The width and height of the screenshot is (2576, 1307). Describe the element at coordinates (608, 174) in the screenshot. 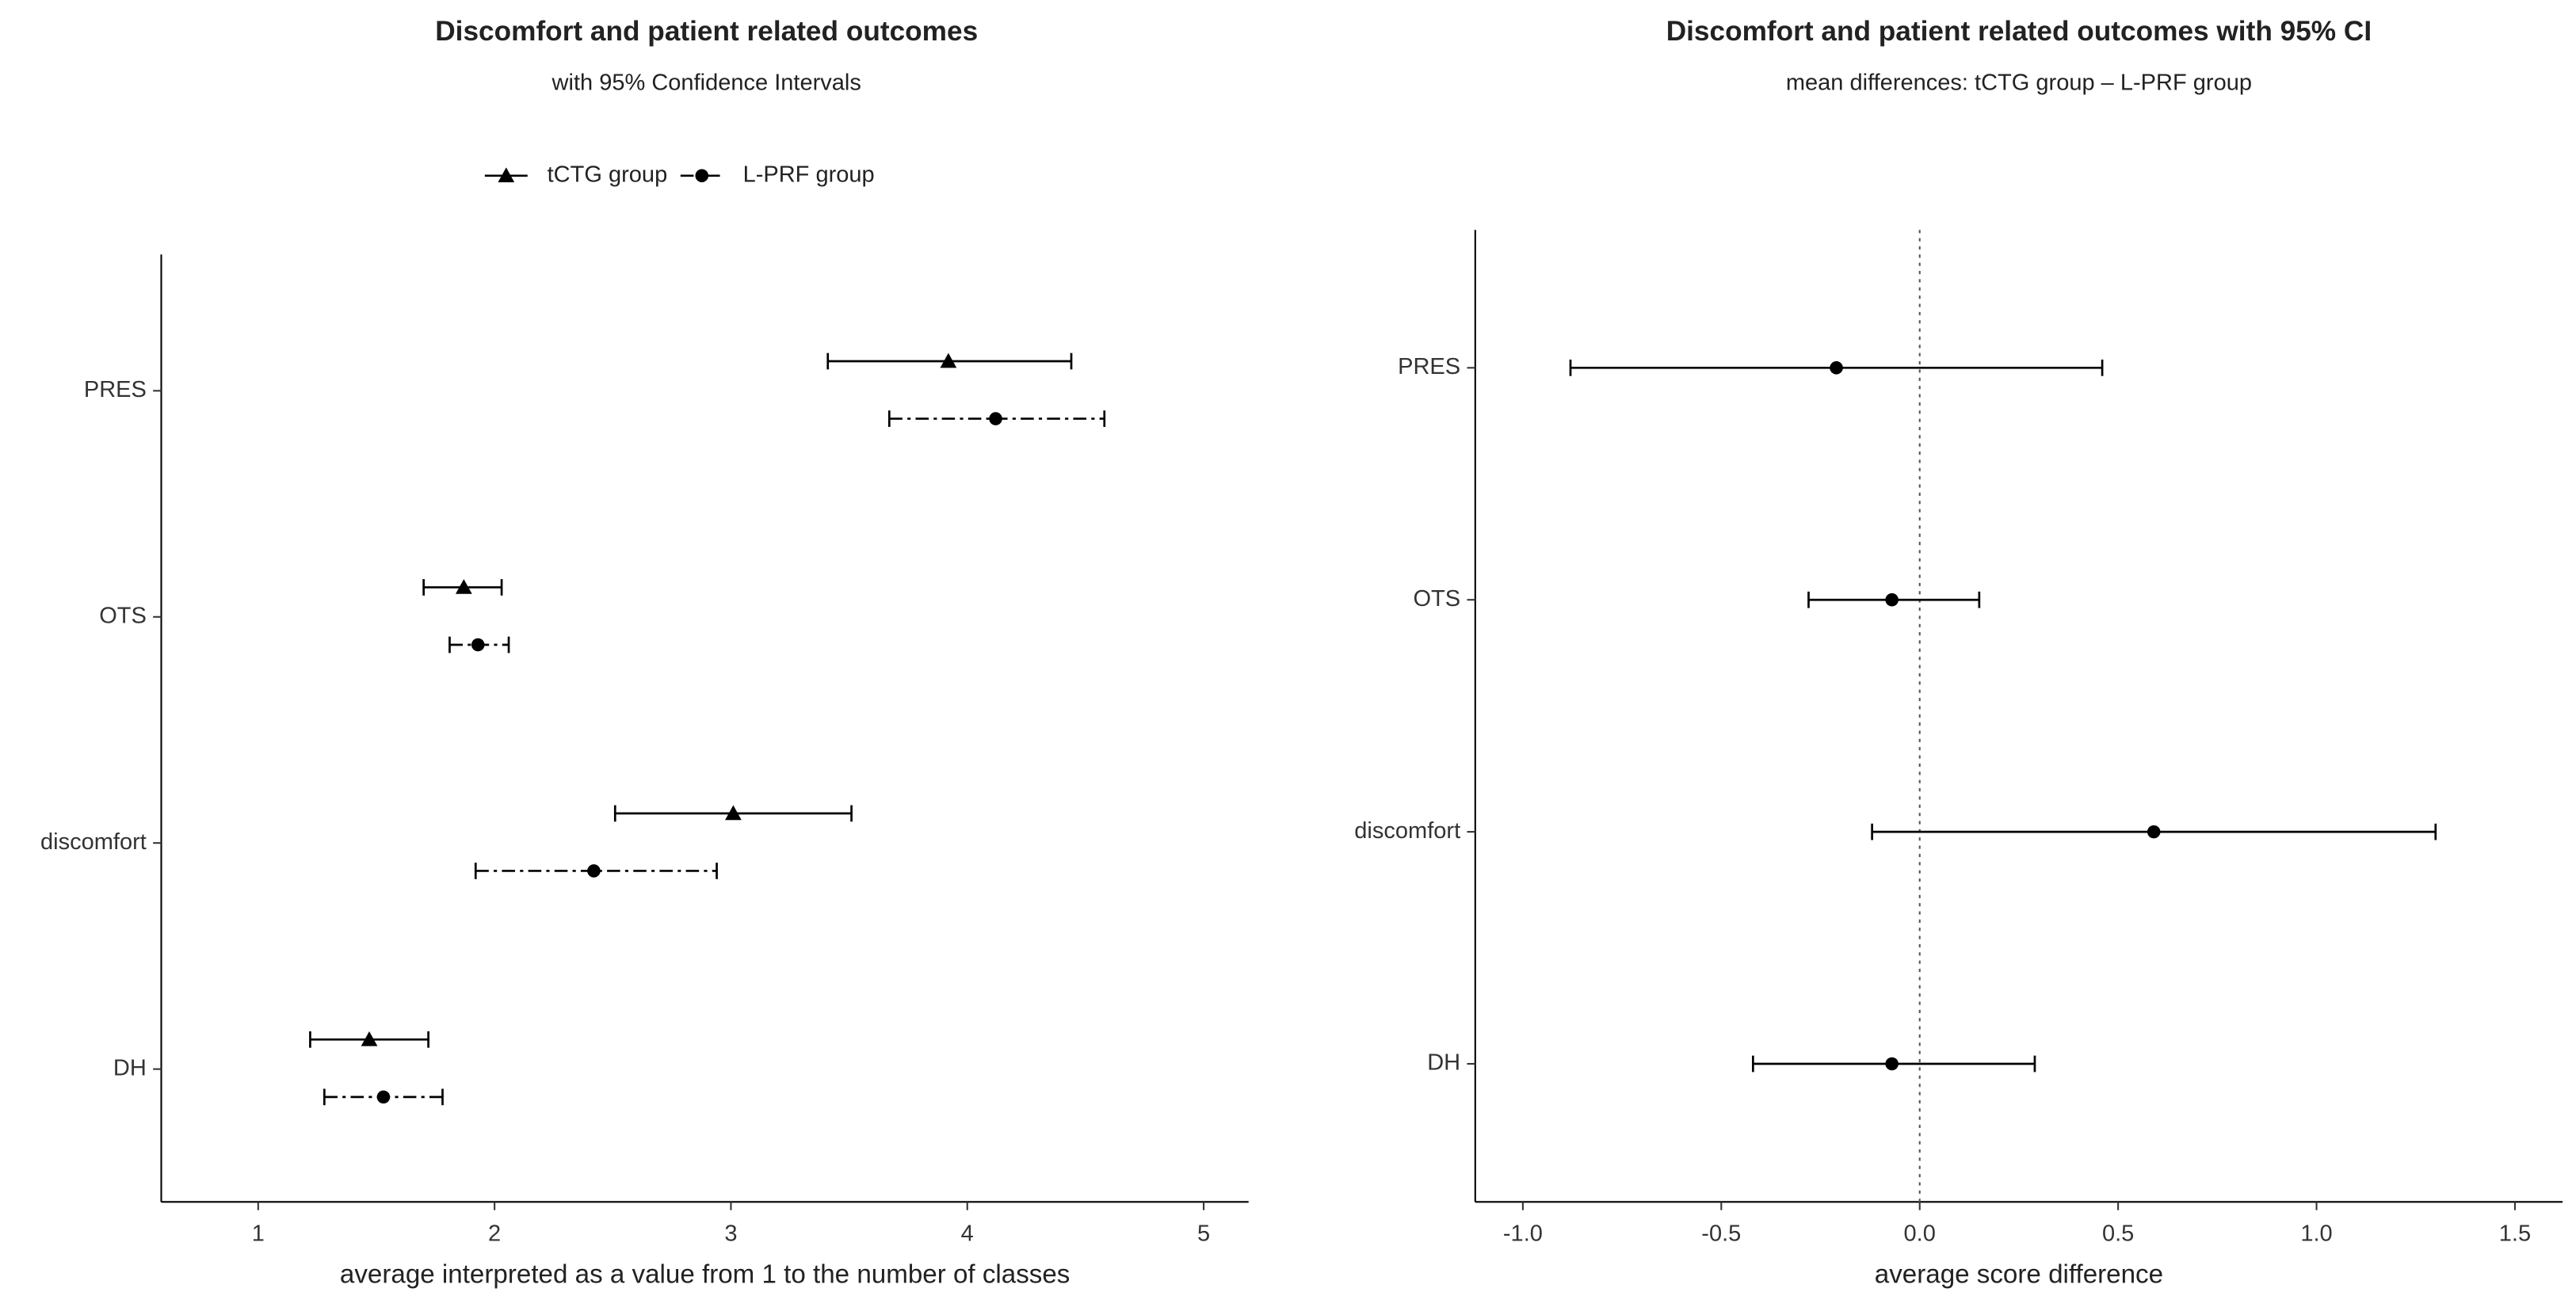

I see `legend-label: tCTG group` at that location.